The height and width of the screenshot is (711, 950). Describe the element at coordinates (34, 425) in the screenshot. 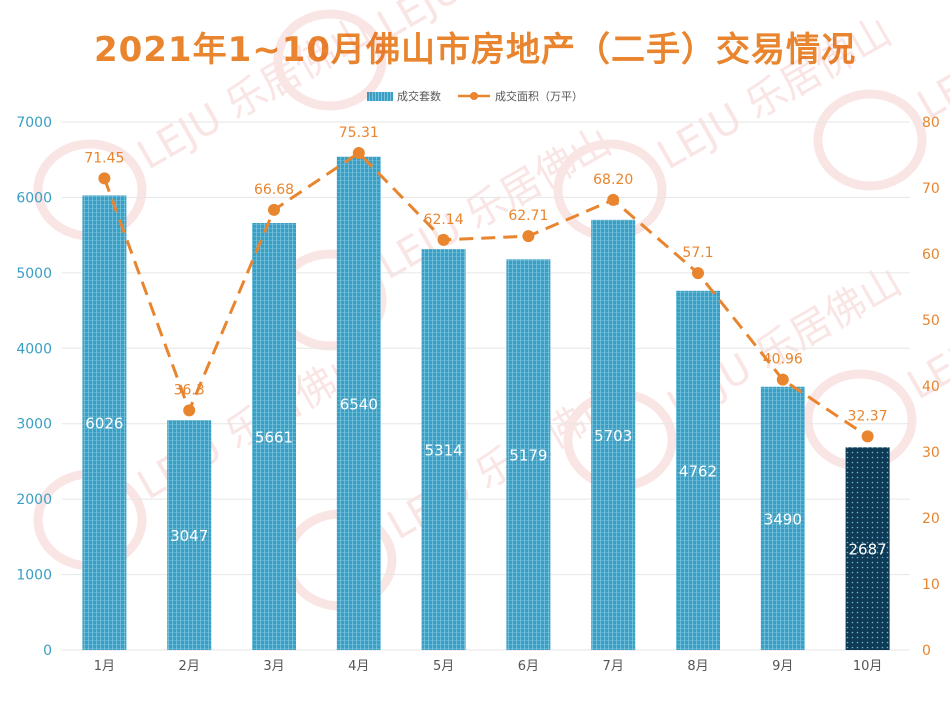

I see `y-left-tick-label: 3000` at that location.